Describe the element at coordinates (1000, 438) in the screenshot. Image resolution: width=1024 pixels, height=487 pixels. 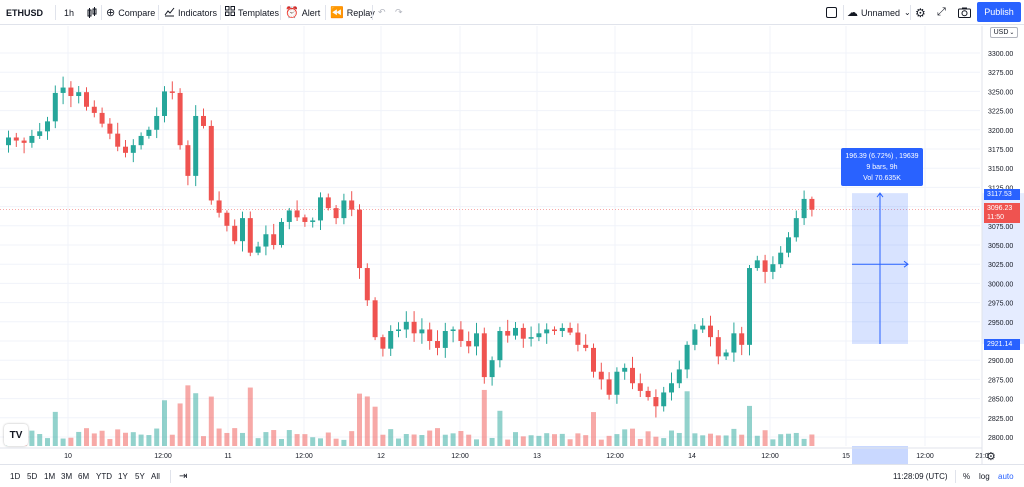
I see `price-tick-label: 2800.00` at that location.